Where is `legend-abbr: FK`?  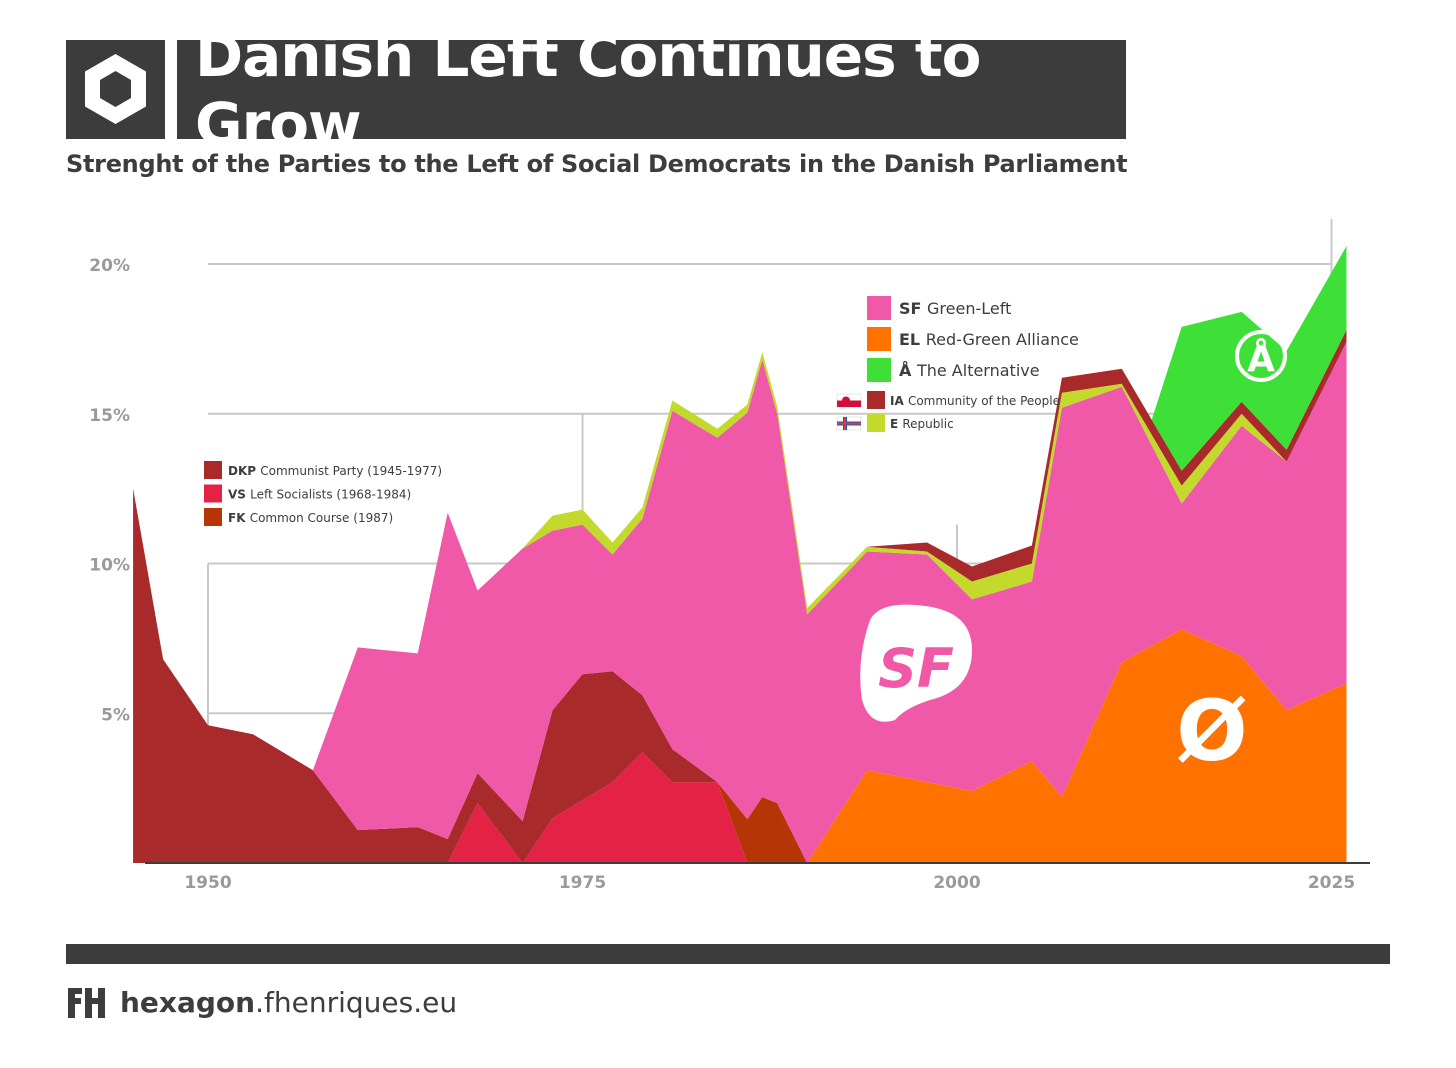
legend-abbr: FK is located at coordinates (239, 518).